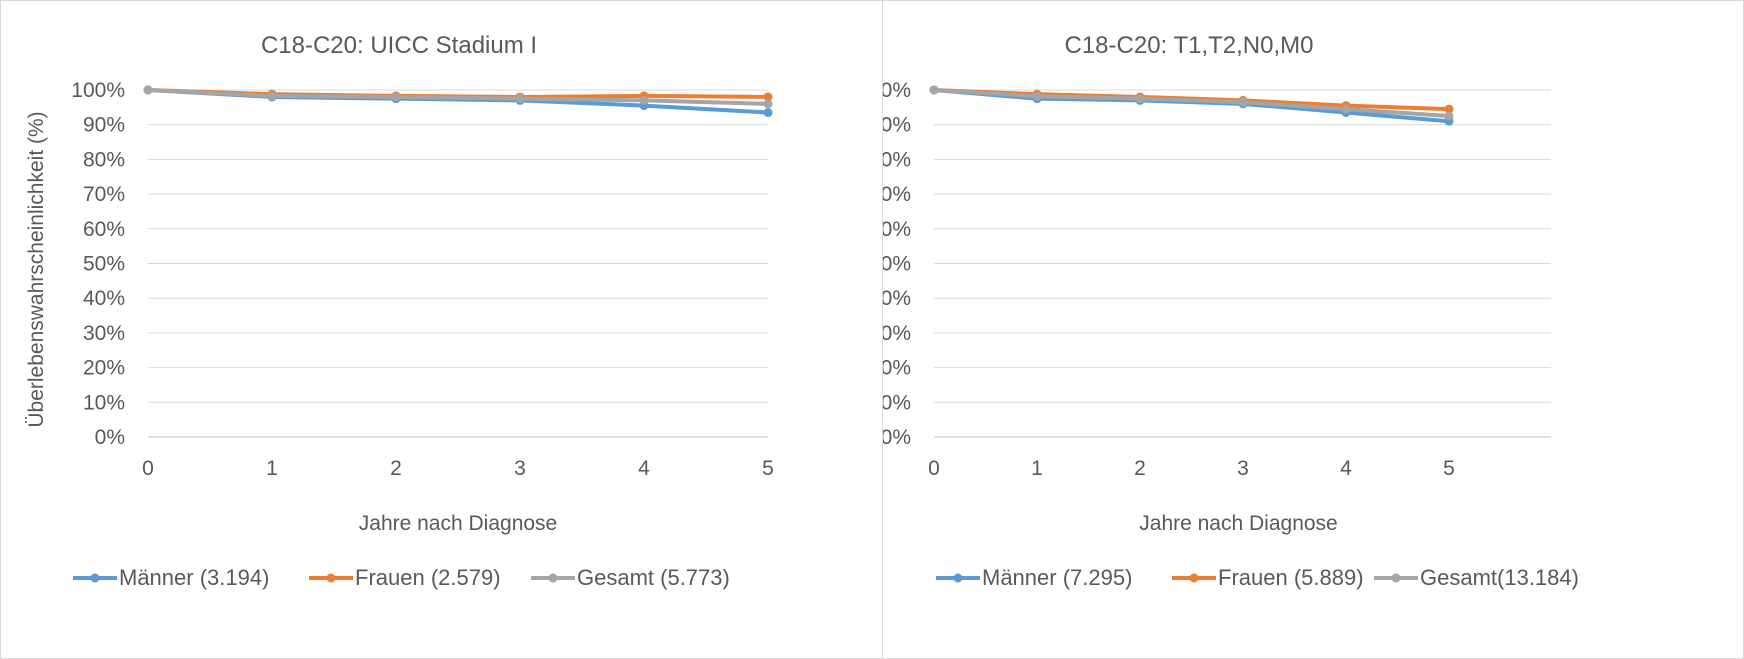 This screenshot has width=1744, height=659. Describe the element at coordinates (1189, 45) in the screenshot. I see `chart-title: C18-C20: T1,T2,N0,M0` at that location.